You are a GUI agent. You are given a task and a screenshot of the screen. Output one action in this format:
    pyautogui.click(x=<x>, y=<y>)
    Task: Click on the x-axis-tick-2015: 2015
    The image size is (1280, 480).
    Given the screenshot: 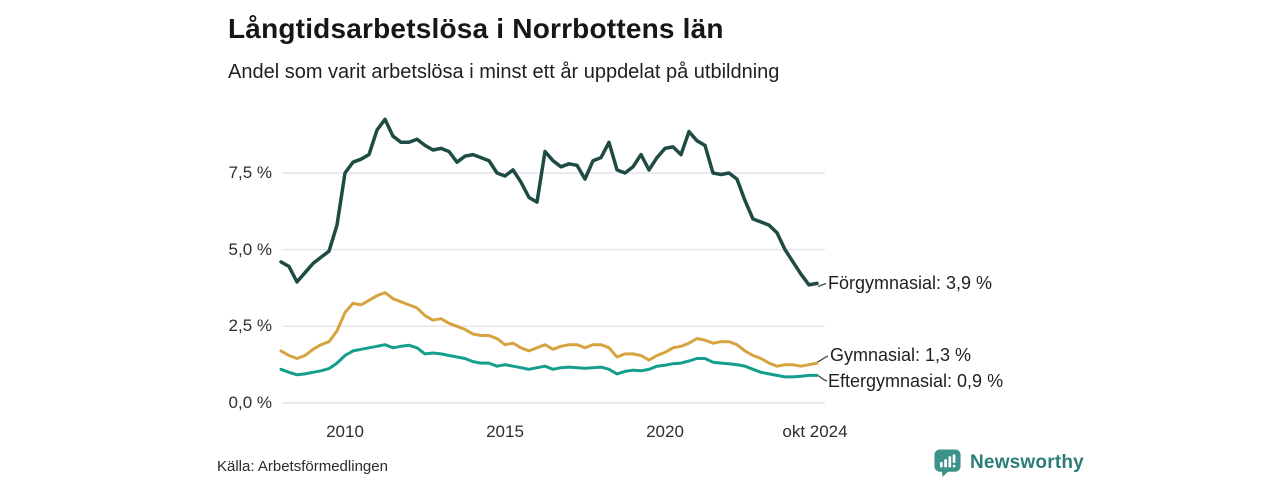 What is the action you would take?
    pyautogui.click(x=505, y=431)
    